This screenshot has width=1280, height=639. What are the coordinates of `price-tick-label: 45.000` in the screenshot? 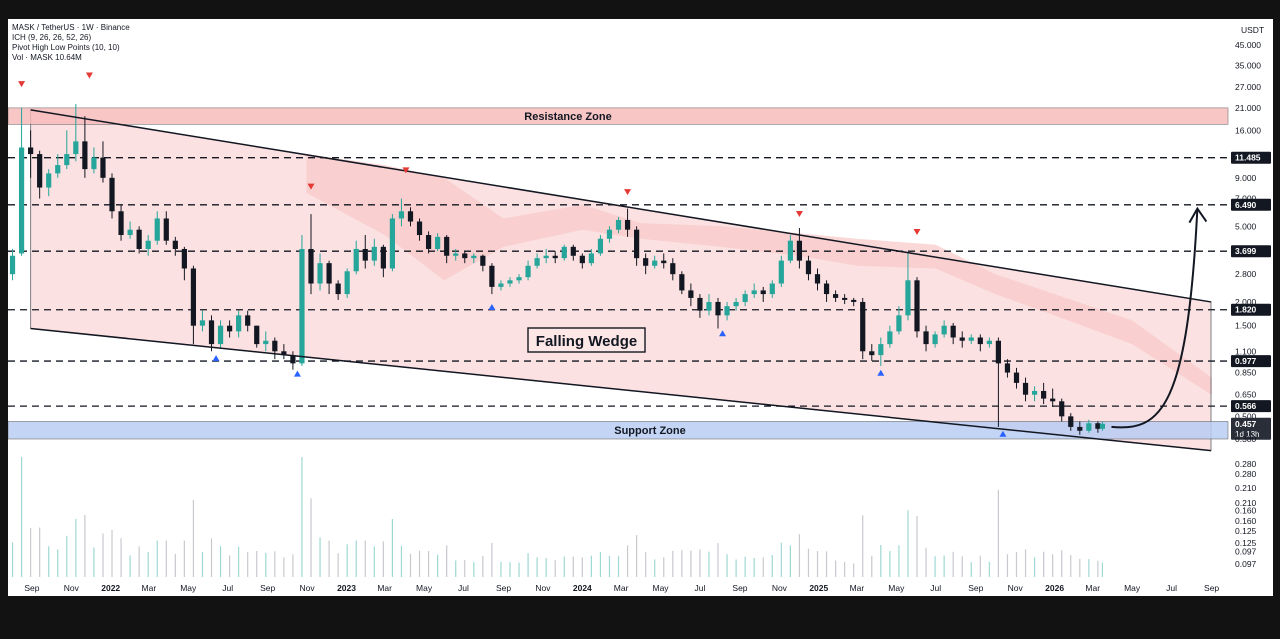 It's located at (1248, 45).